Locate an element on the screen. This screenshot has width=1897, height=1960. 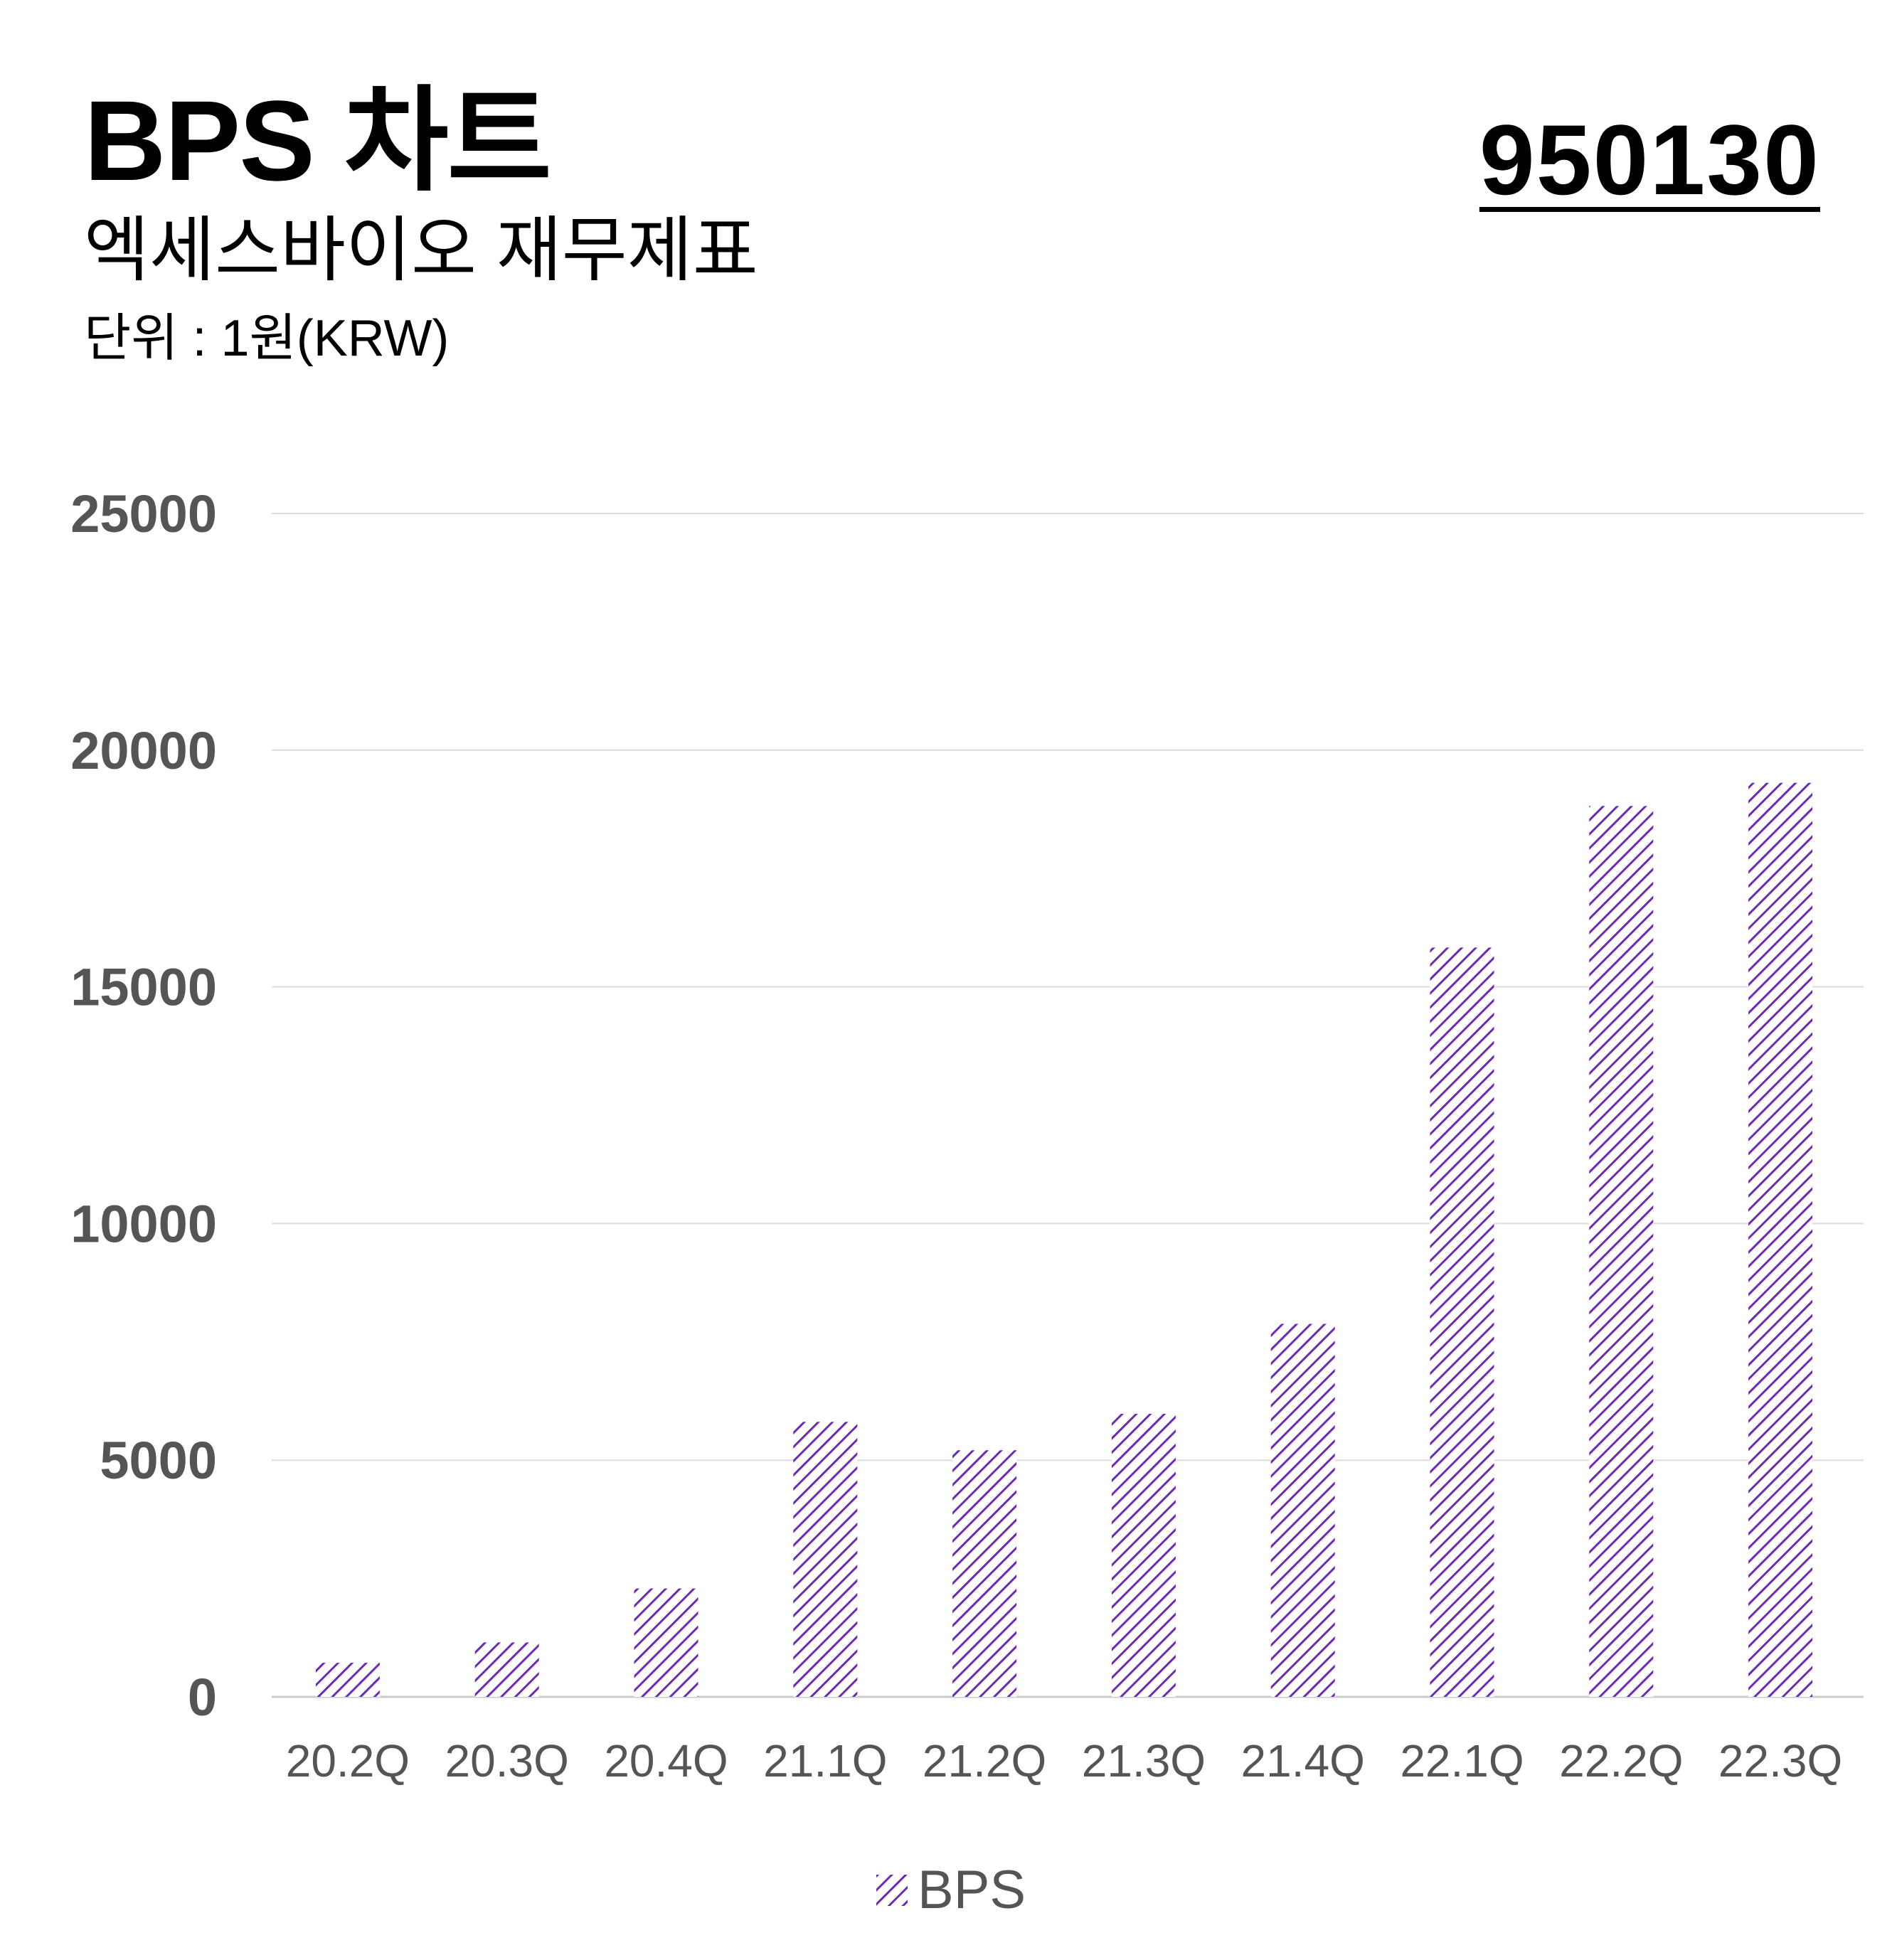
bar-22.3Q is located at coordinates (1780, 1239).